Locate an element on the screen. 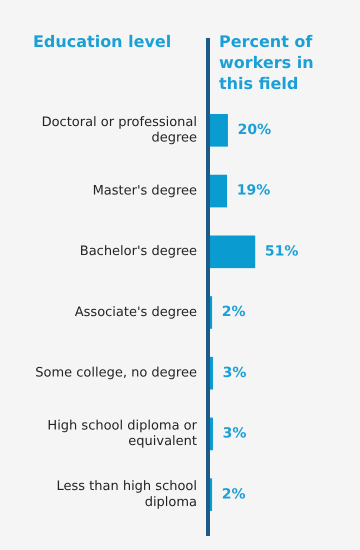  y-tick-label: Less than high school diploma is located at coordinates (126, 494).